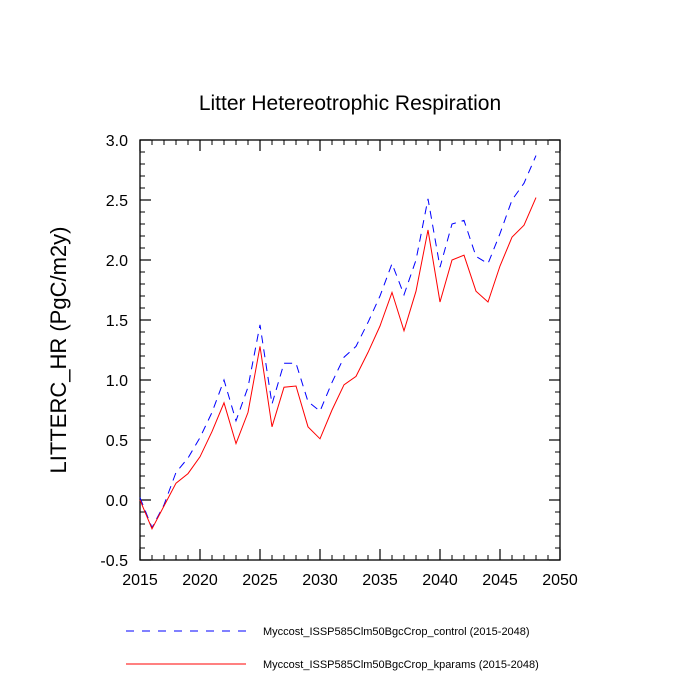 The width and height of the screenshot is (700, 700). What do you see at coordinates (117, 501) in the screenshot?
I see `y-tick-label: 0.0` at bounding box center [117, 501].